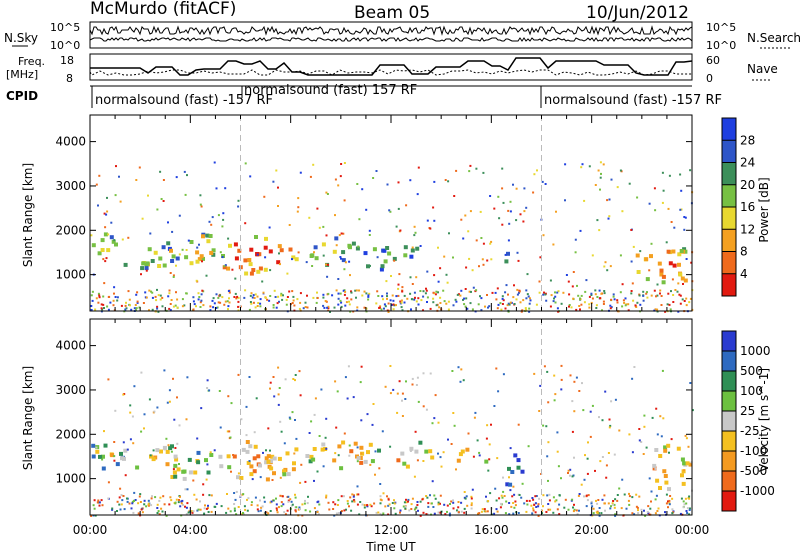  I want to click on colorbar-swatch, so click(729, 501).